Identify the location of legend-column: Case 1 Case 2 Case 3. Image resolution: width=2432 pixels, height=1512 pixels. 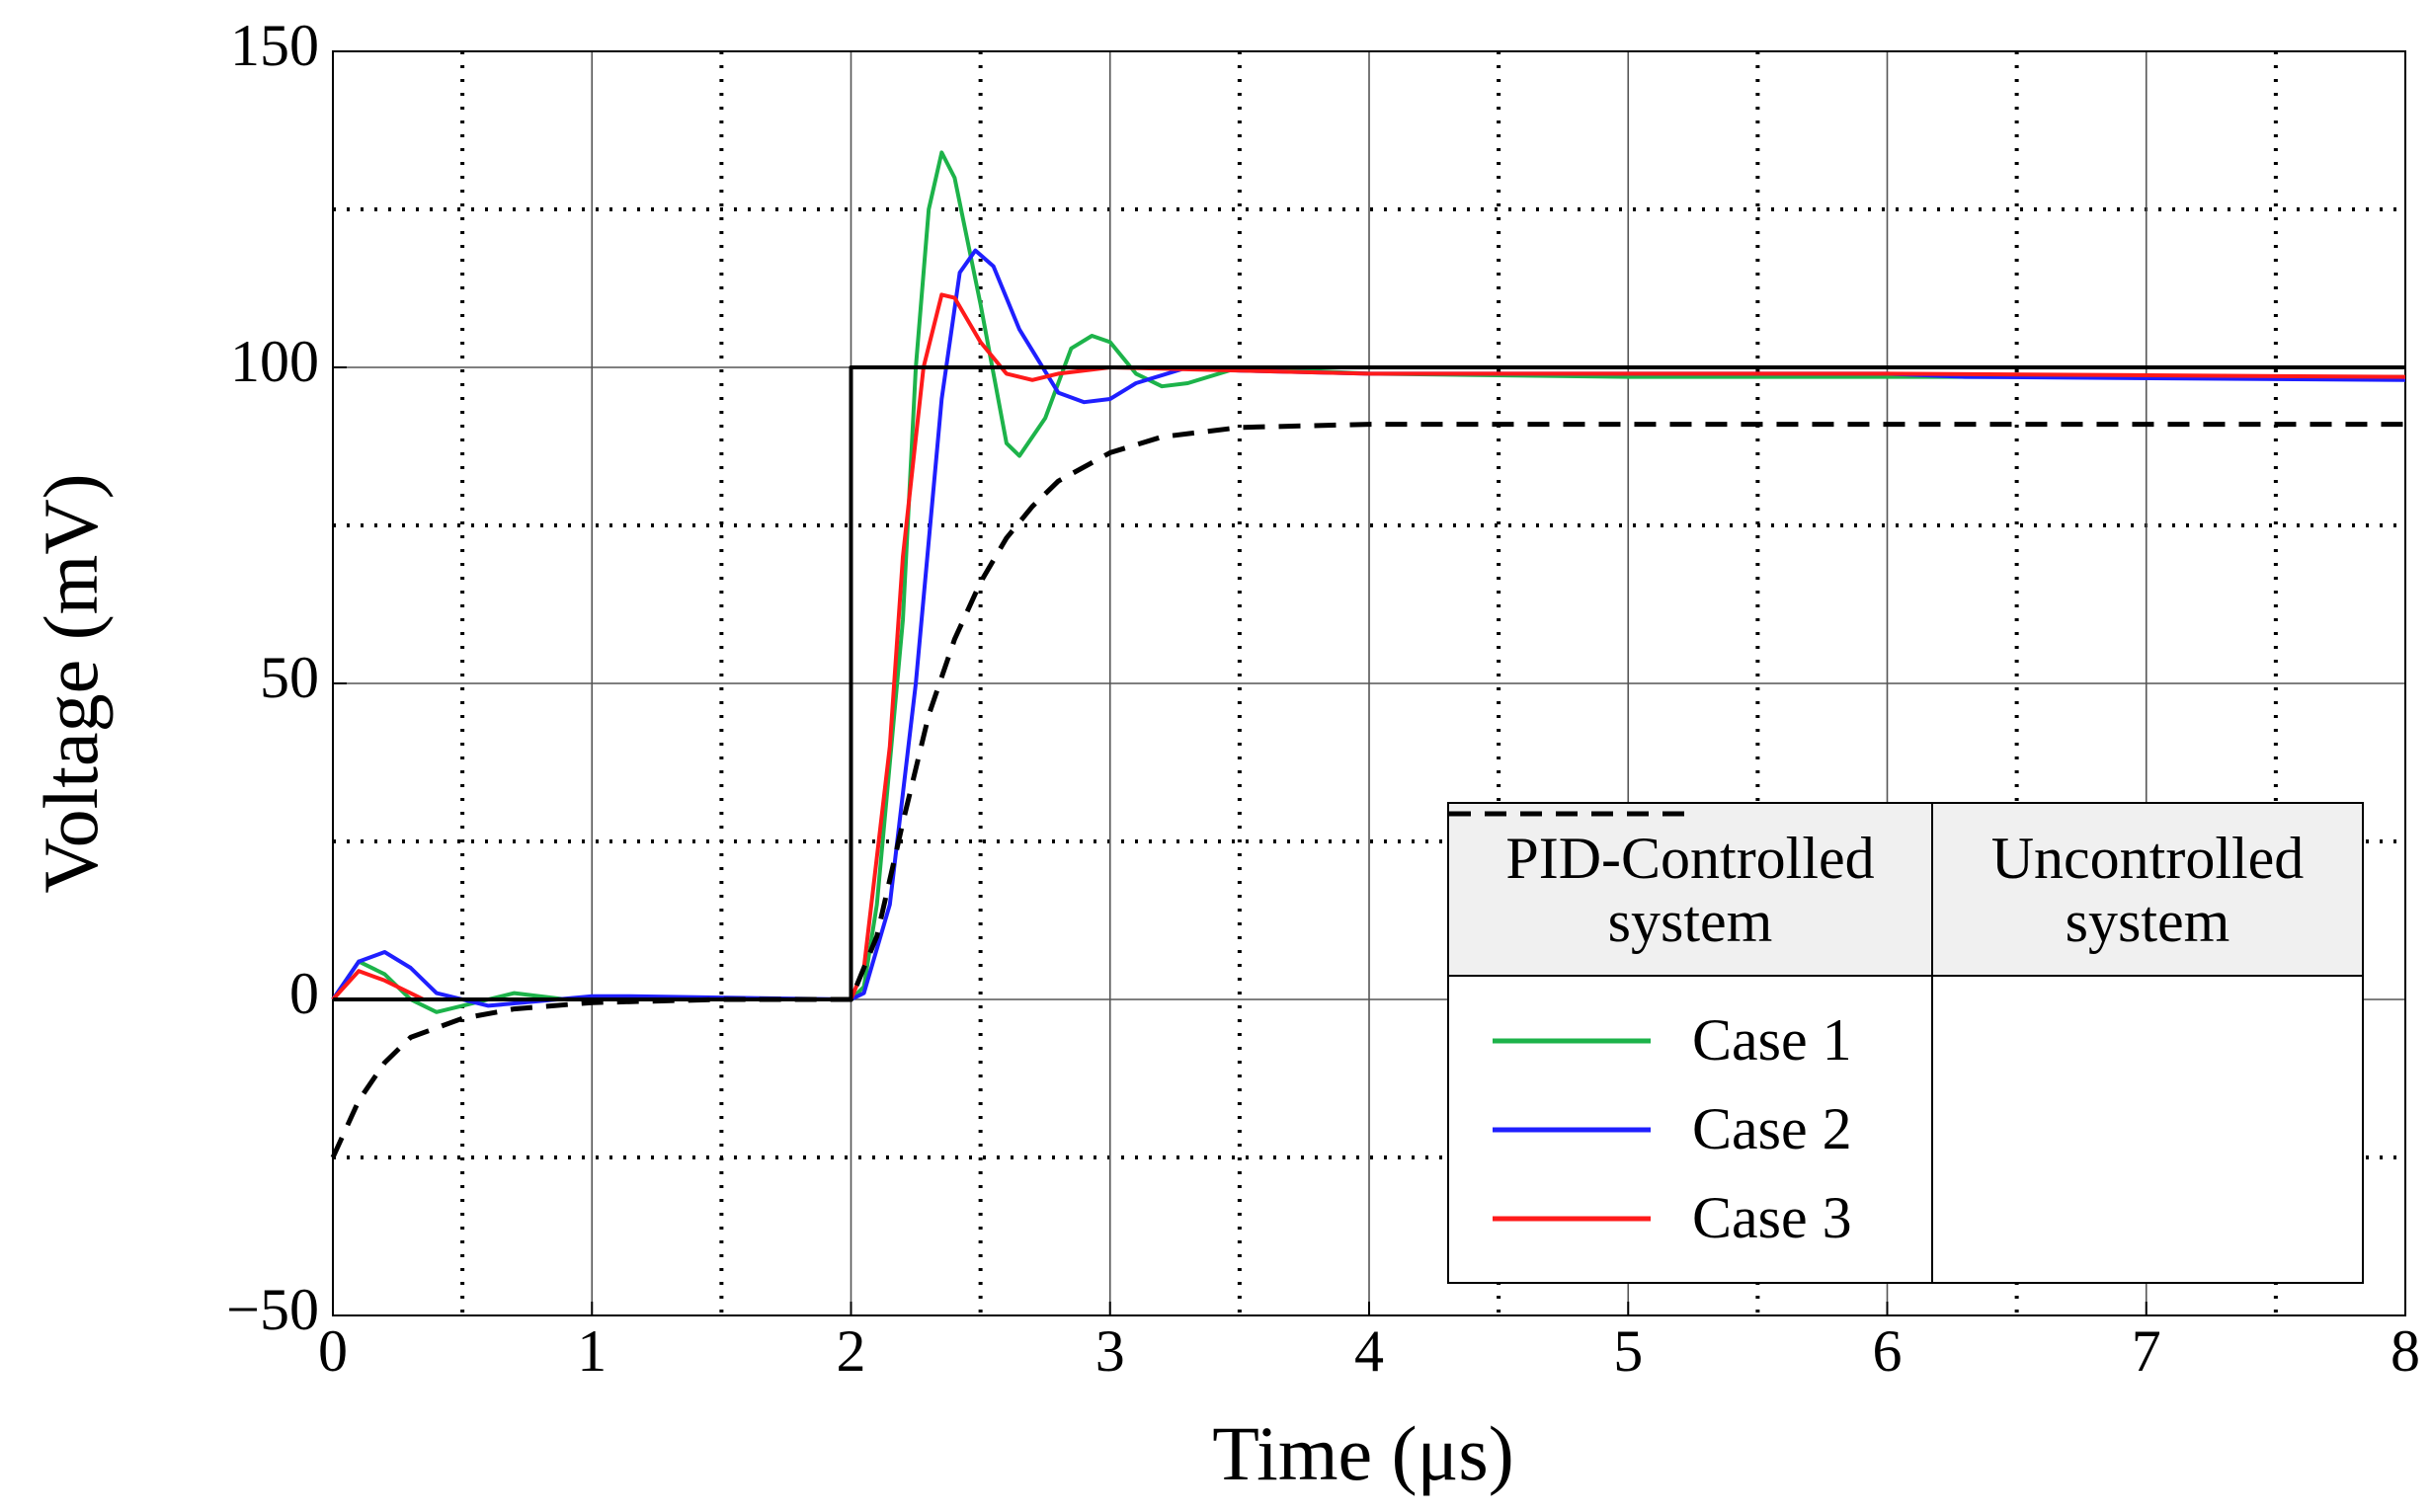
(1691, 1130).